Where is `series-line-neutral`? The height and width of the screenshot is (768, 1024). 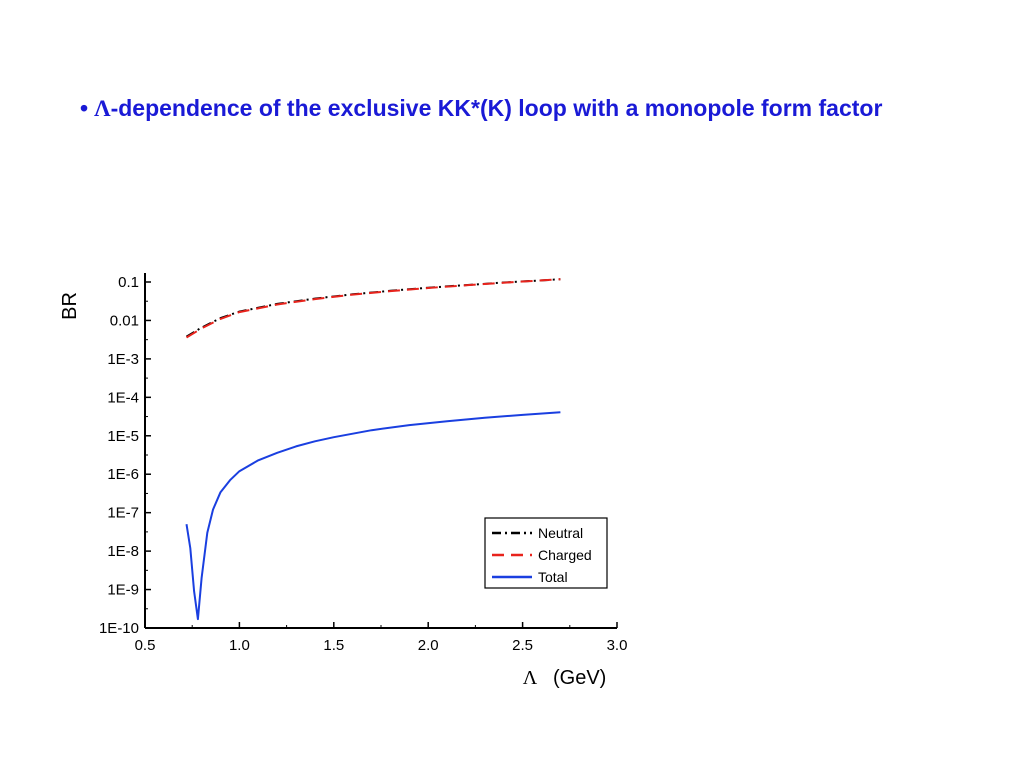 series-line-neutral is located at coordinates (373, 308).